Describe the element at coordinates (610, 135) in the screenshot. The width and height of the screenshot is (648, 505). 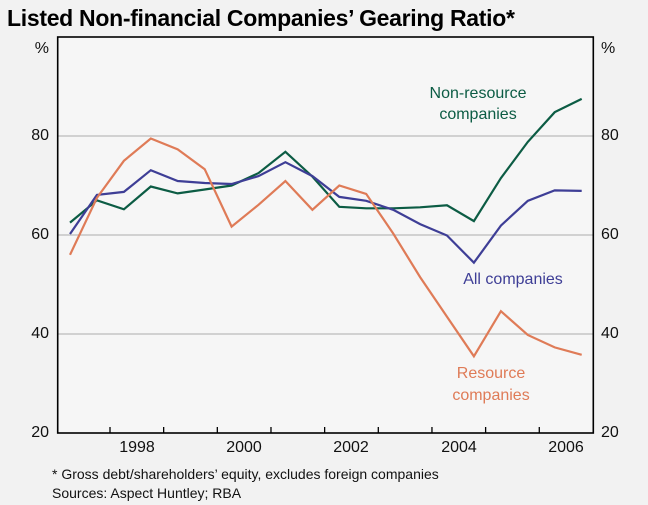
I see `y-tick-label-80-right: 80` at that location.